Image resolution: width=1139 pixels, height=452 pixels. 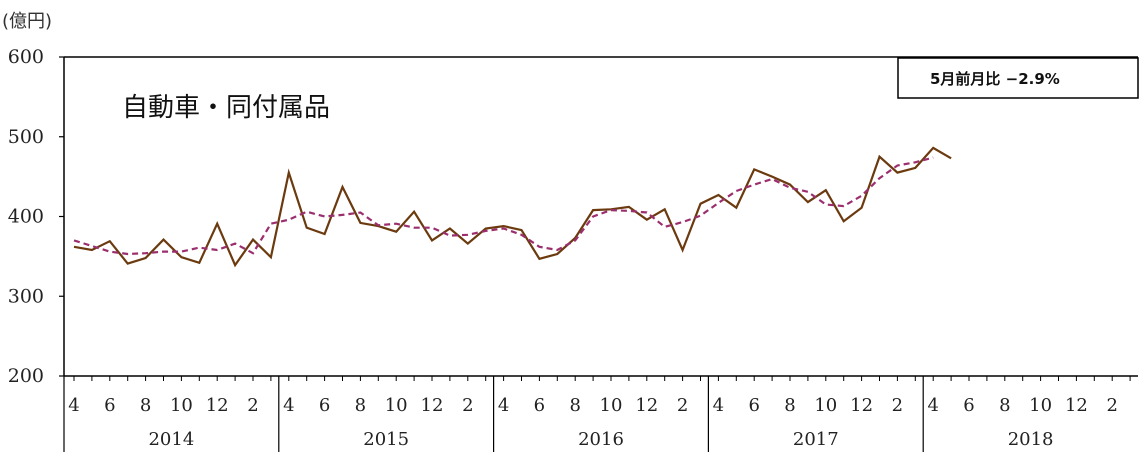 I want to click on change-badge-box, so click(x=1018, y=78).